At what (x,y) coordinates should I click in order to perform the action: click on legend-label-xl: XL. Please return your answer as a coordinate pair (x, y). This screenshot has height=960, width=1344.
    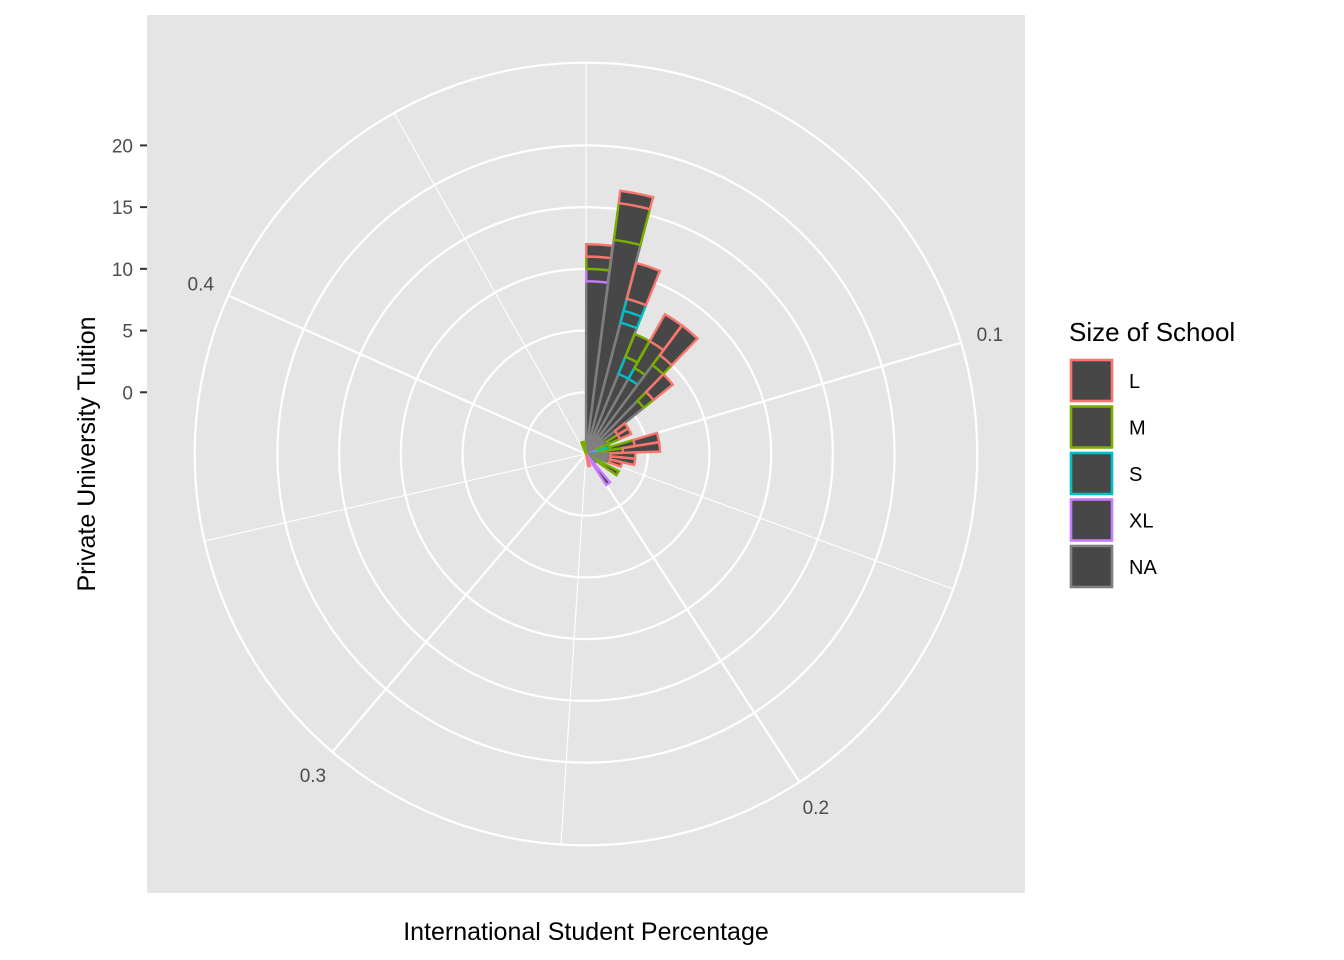
    Looking at the image, I should click on (1141, 522).